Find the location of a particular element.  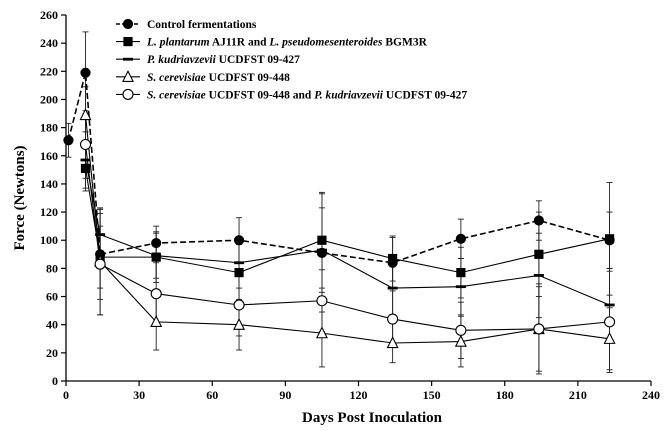

x-tick-label: 0 is located at coordinates (66, 395).